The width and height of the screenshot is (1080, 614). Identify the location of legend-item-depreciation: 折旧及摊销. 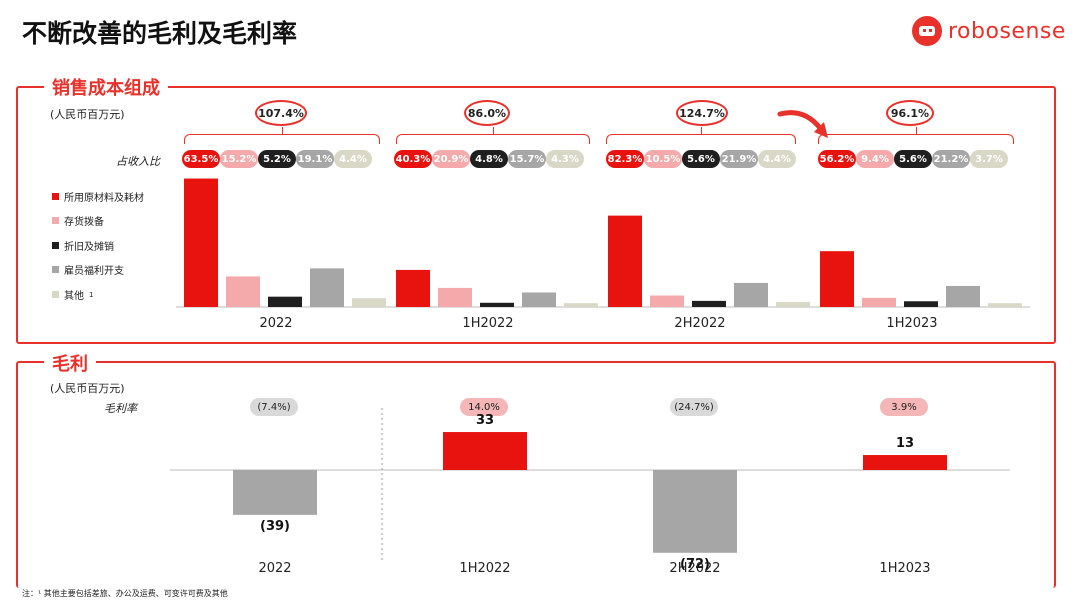
(83, 245).